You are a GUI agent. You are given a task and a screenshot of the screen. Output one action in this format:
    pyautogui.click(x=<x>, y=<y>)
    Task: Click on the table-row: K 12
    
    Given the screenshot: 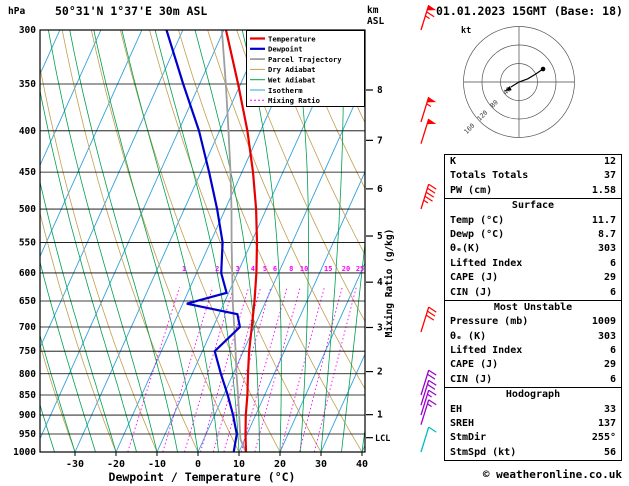 What is the action you would take?
    pyautogui.click(x=533, y=162)
    